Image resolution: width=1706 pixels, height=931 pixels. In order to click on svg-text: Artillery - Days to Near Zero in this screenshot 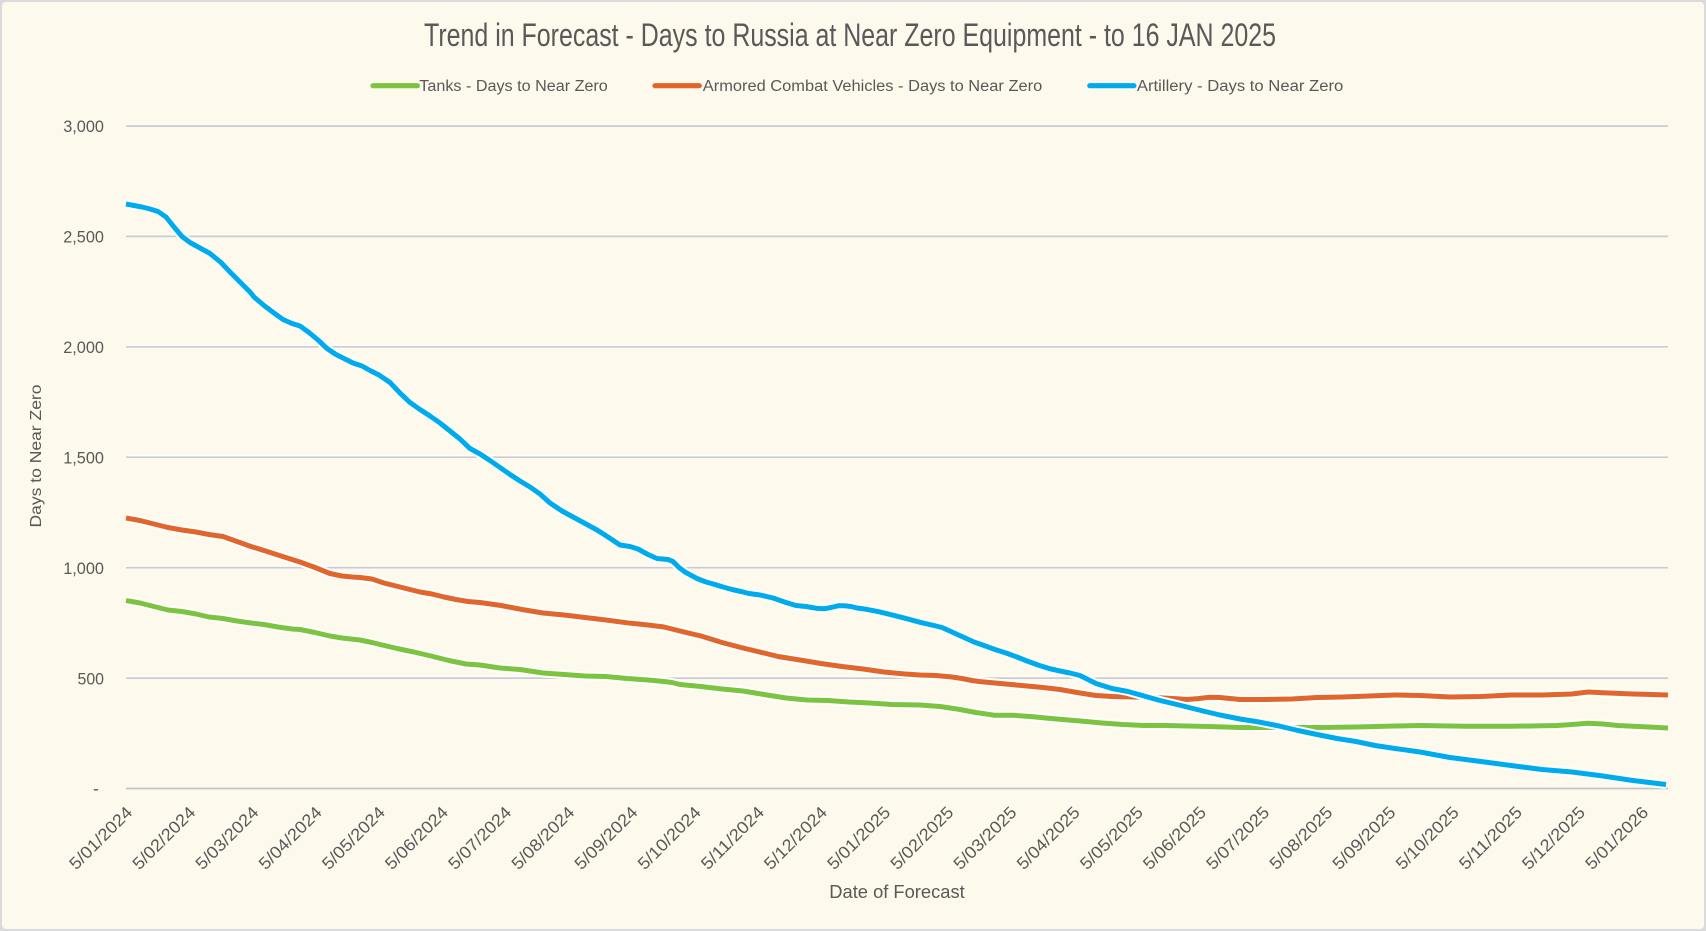, I will do `click(1240, 86)`.